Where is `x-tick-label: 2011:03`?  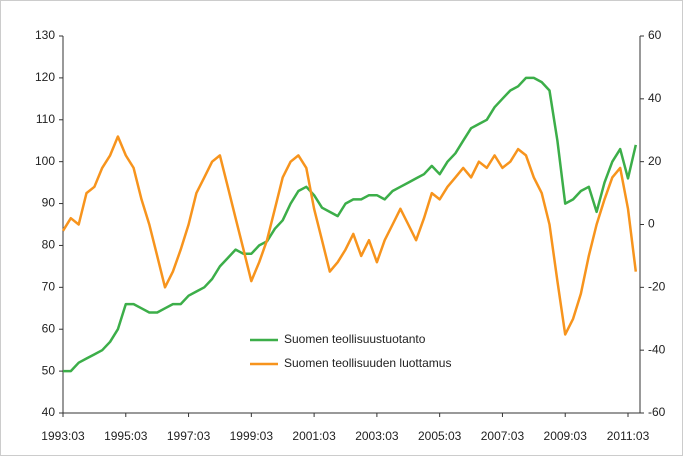
x-tick-label: 2011:03 is located at coordinates (628, 436).